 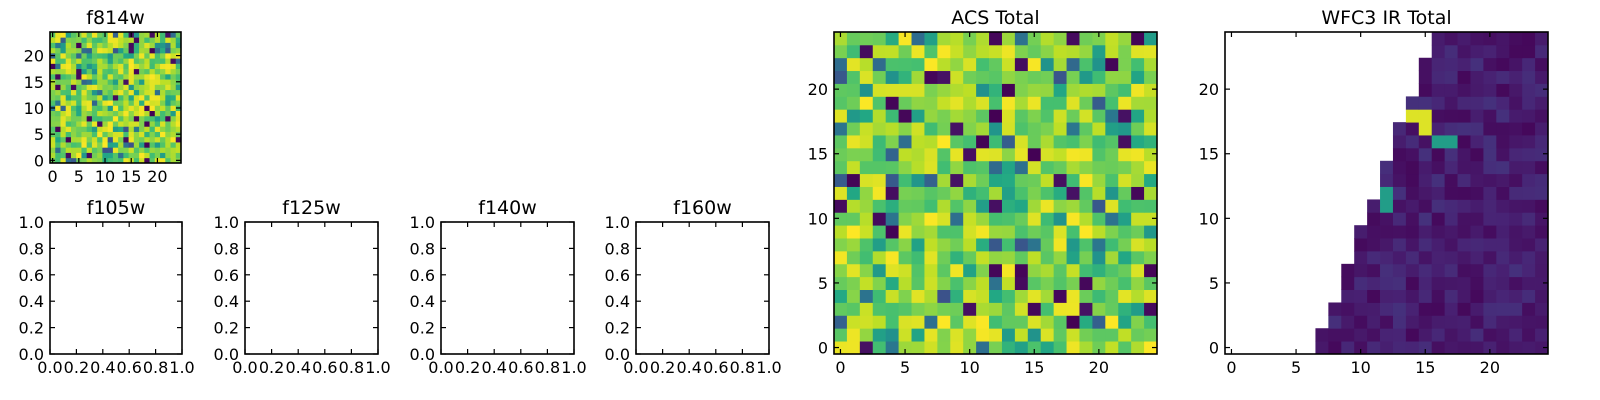 What do you see at coordinates (271, 367) in the screenshot?
I see `x-tick-label: 0.2` at bounding box center [271, 367].